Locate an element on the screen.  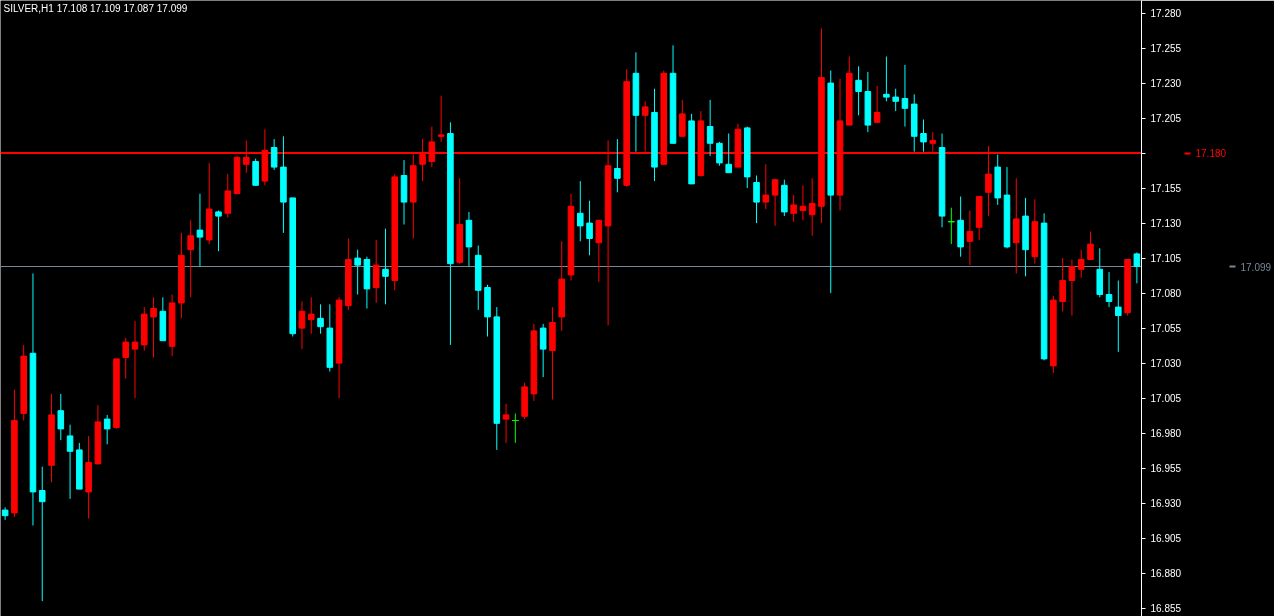
ref-line-label: 17.099 is located at coordinates (1256, 267).